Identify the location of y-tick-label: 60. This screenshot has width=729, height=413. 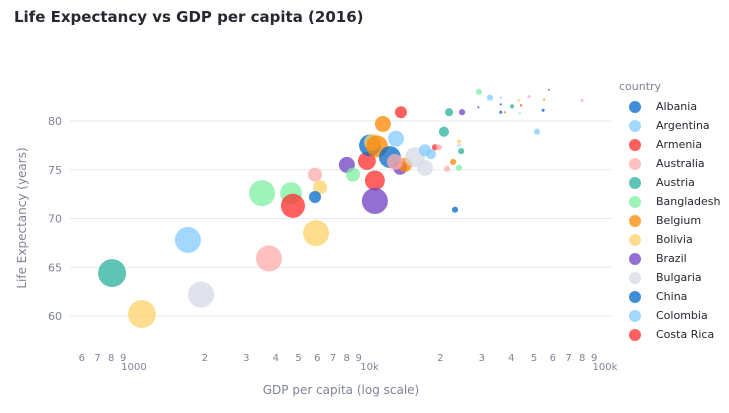
(55, 316).